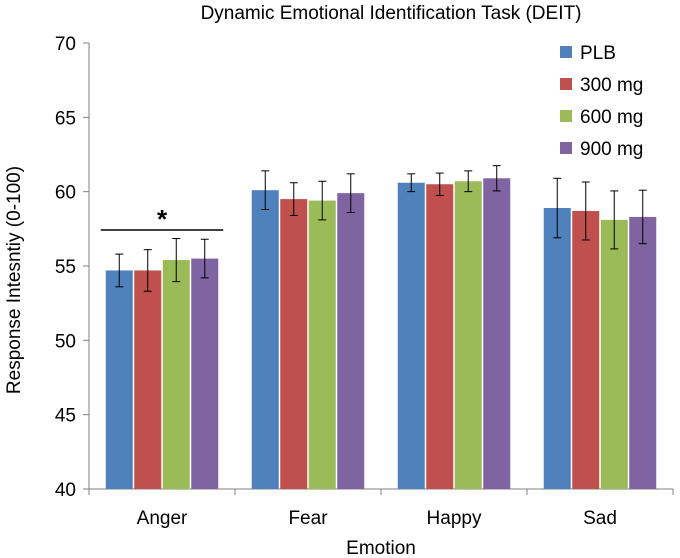  Describe the element at coordinates (598, 53) in the screenshot. I see `legend-label: PLB` at that location.